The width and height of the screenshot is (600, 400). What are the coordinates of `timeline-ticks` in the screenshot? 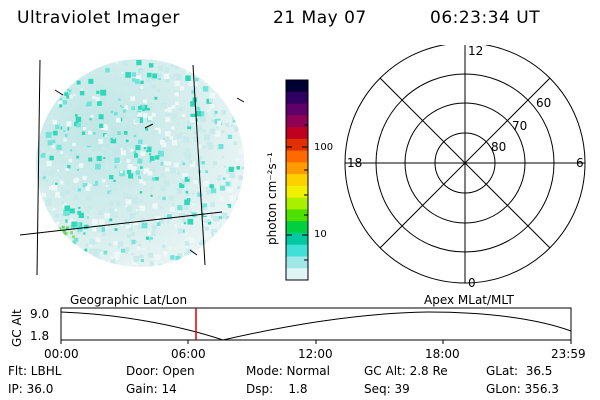 It's located at (316, 342).